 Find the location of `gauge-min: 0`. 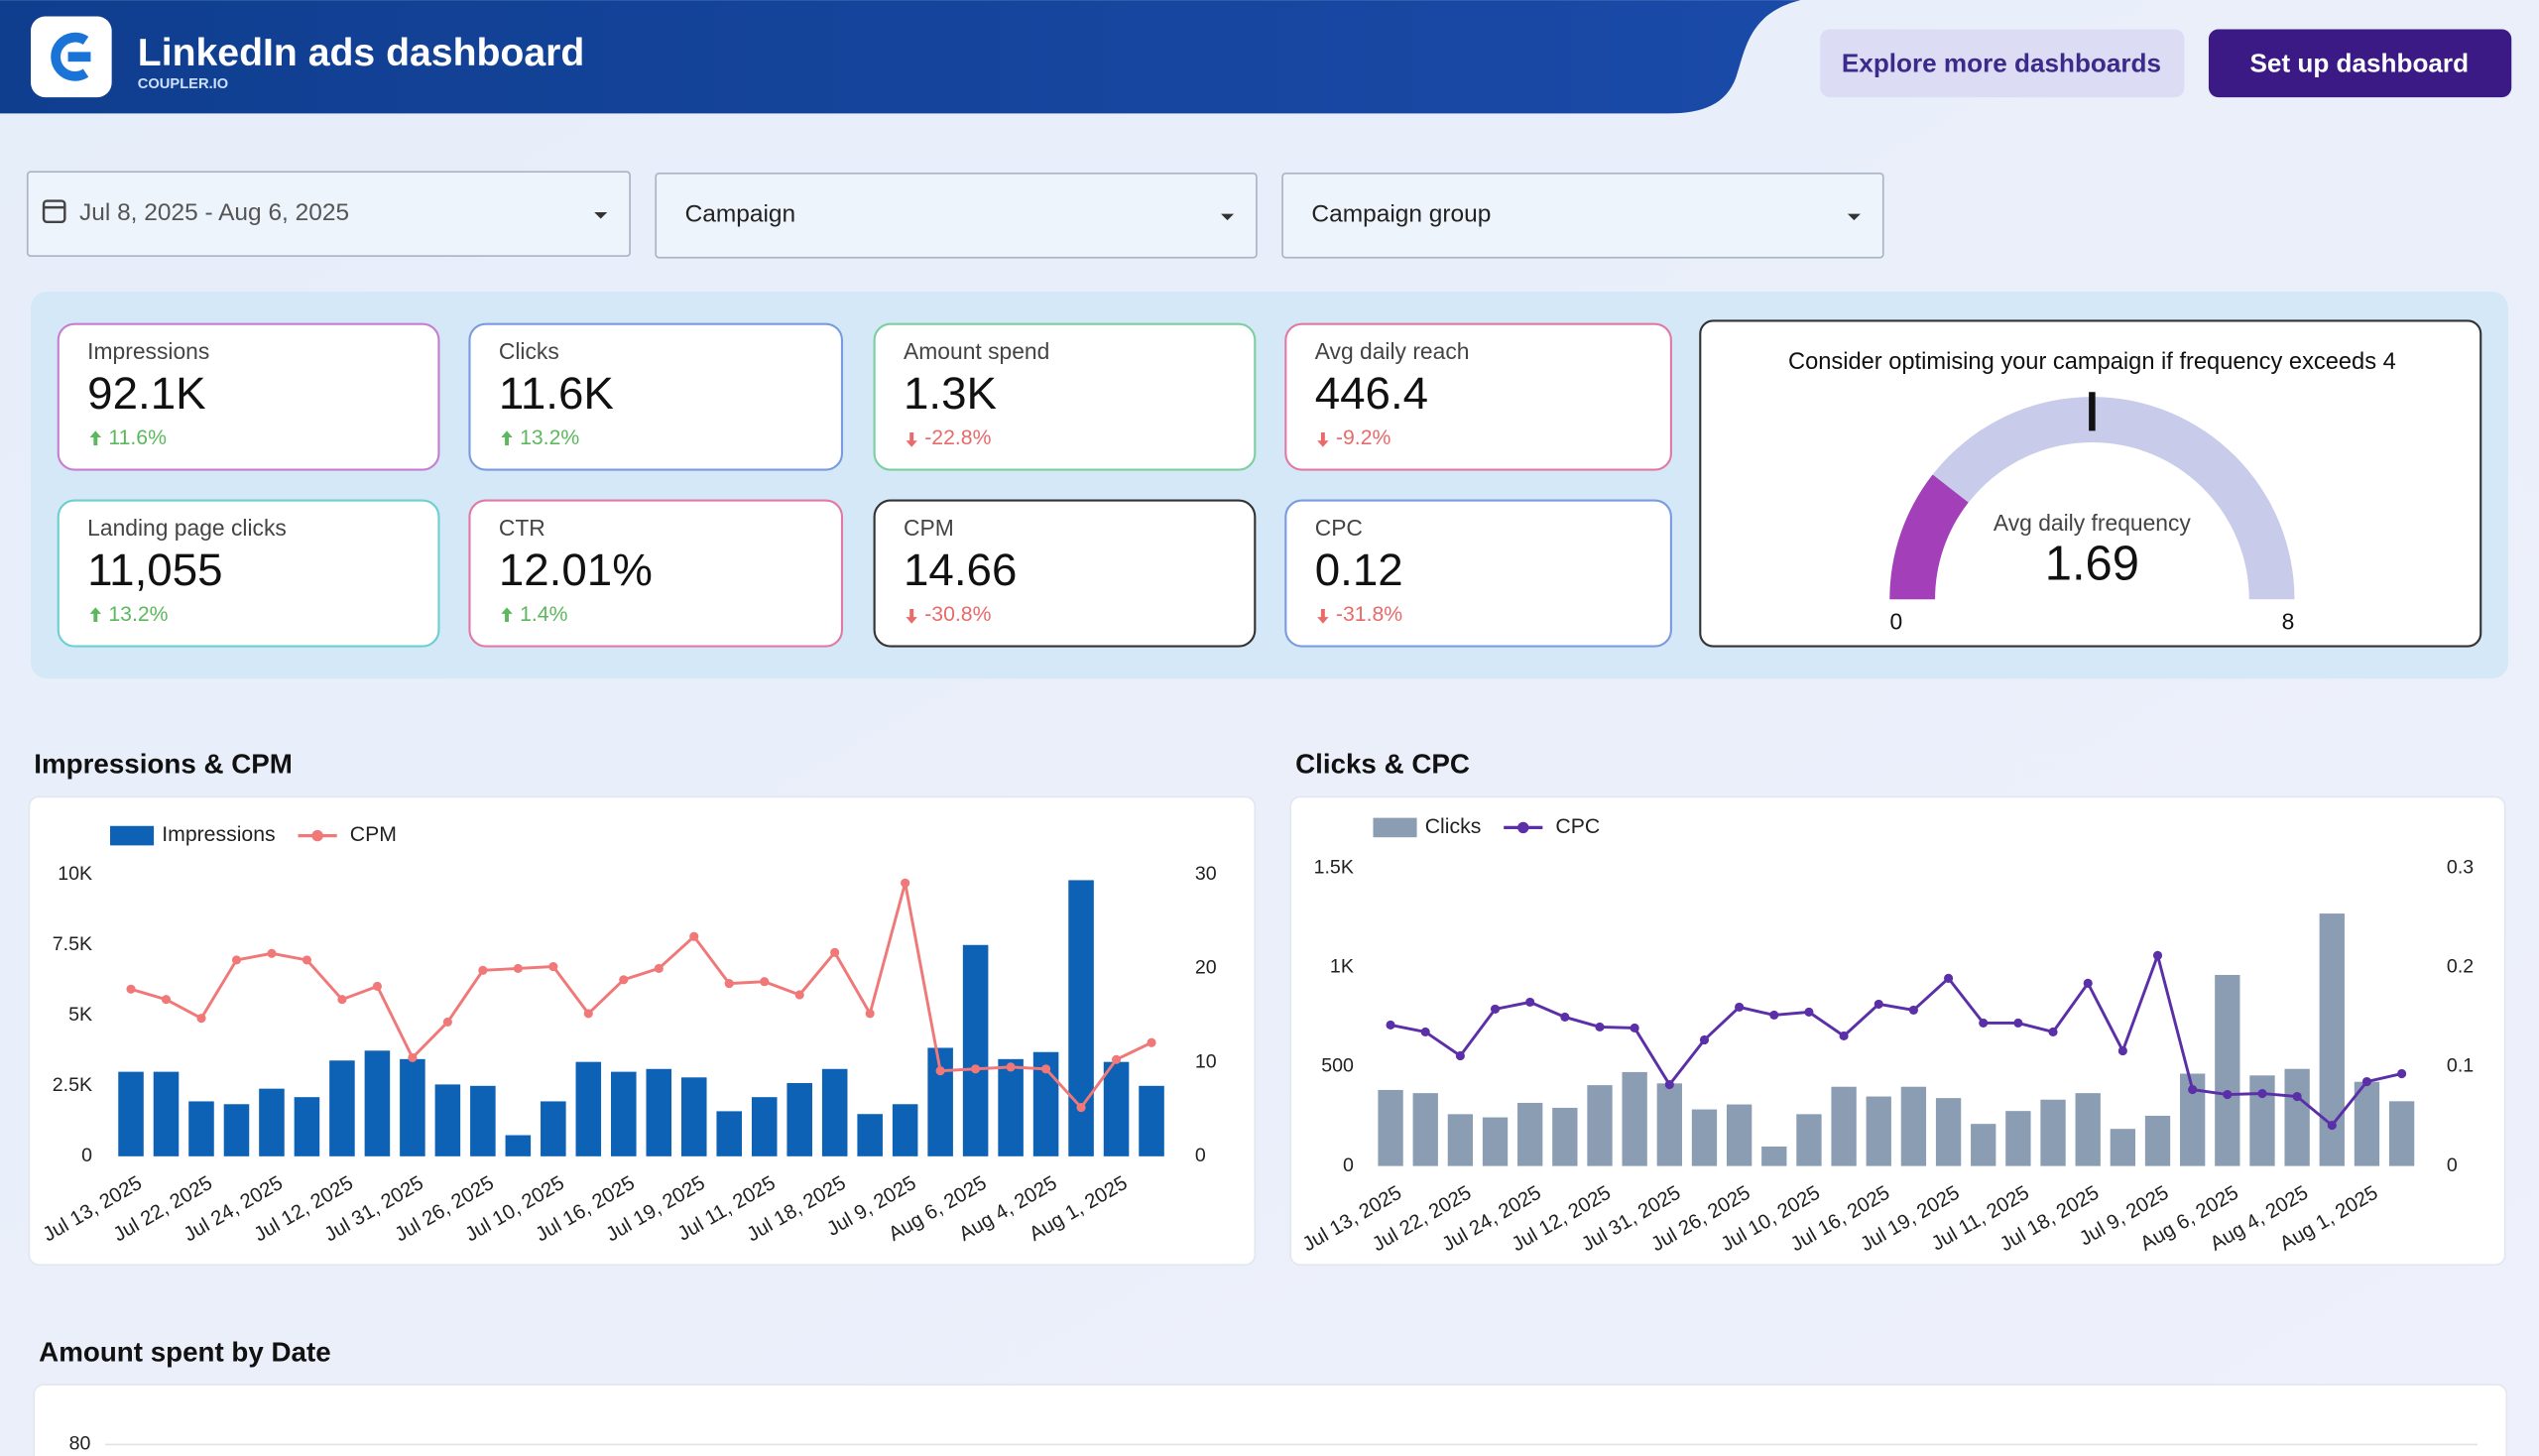

gauge-min: 0 is located at coordinates (1895, 622).